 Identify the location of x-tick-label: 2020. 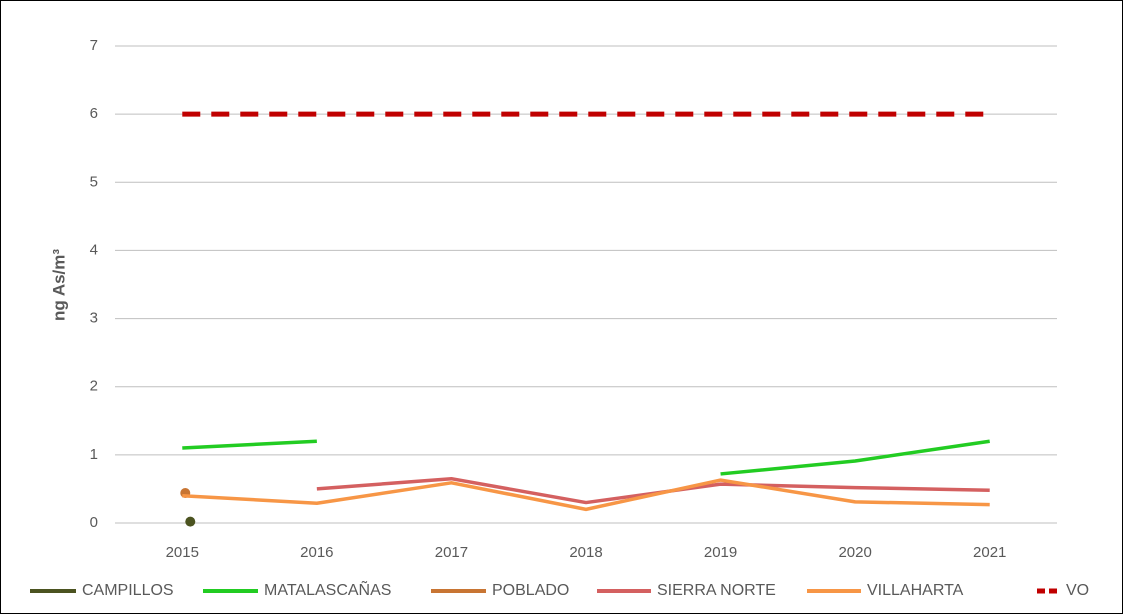
(854, 552).